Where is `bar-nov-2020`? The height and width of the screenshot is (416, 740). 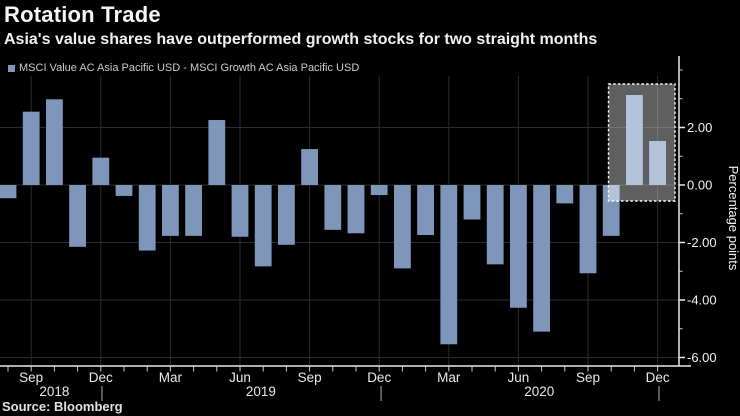 bar-nov-2020 is located at coordinates (634, 140).